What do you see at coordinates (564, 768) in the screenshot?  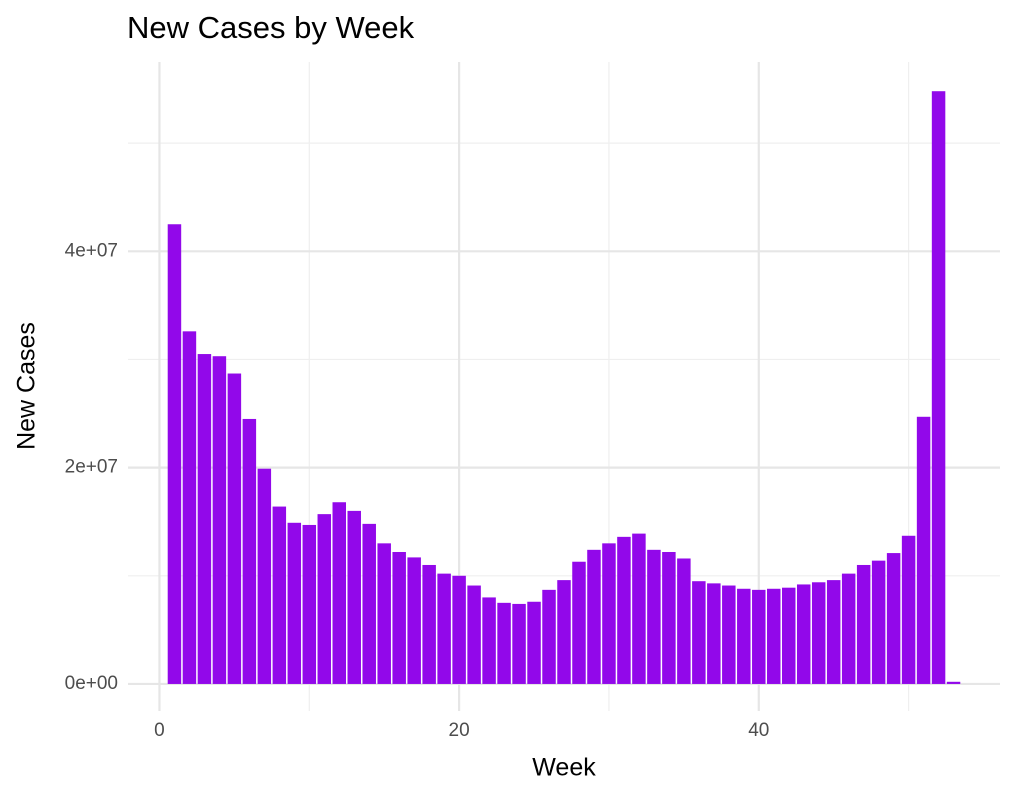 I see `x-axis-title: Week` at bounding box center [564, 768].